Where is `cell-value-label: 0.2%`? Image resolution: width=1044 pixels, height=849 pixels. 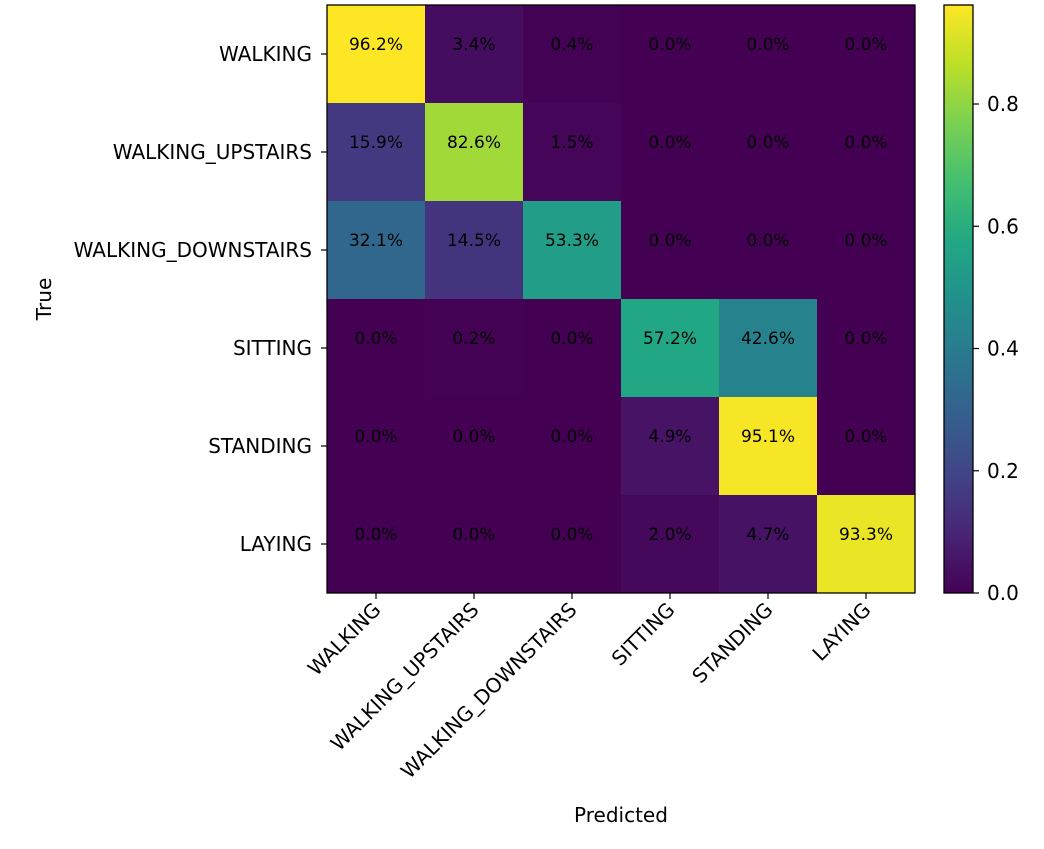 cell-value-label: 0.2% is located at coordinates (473, 339).